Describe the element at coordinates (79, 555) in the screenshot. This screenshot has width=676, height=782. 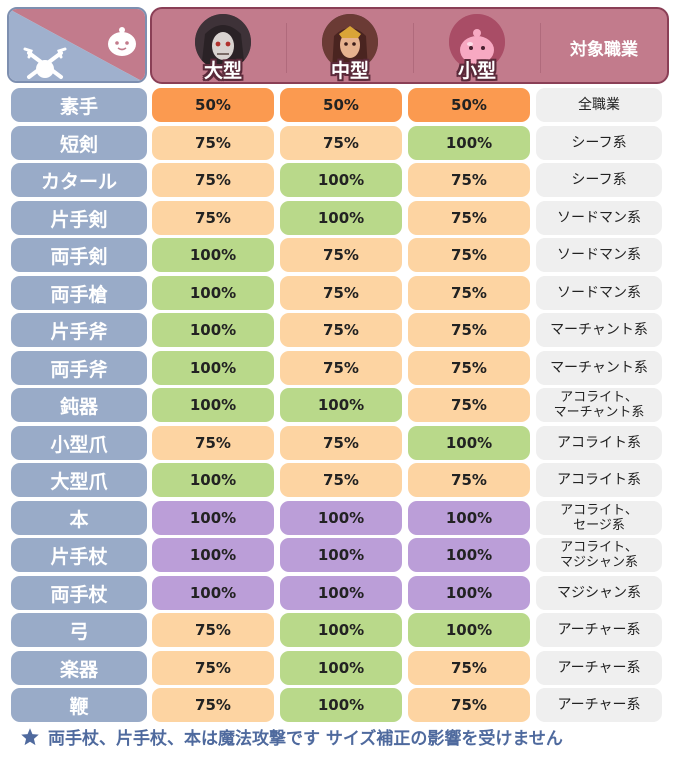
I see `weapon-name-cell: 片手杖` at that location.